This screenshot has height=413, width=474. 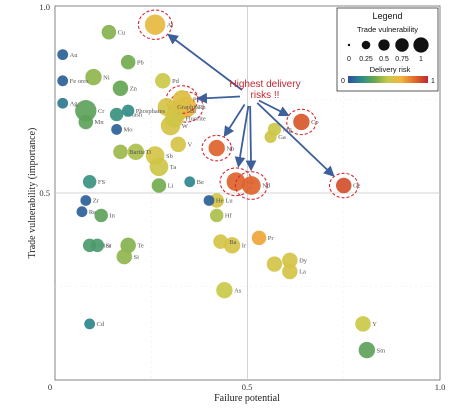 I want to click on point-marker-pt, so click(x=182, y=99).